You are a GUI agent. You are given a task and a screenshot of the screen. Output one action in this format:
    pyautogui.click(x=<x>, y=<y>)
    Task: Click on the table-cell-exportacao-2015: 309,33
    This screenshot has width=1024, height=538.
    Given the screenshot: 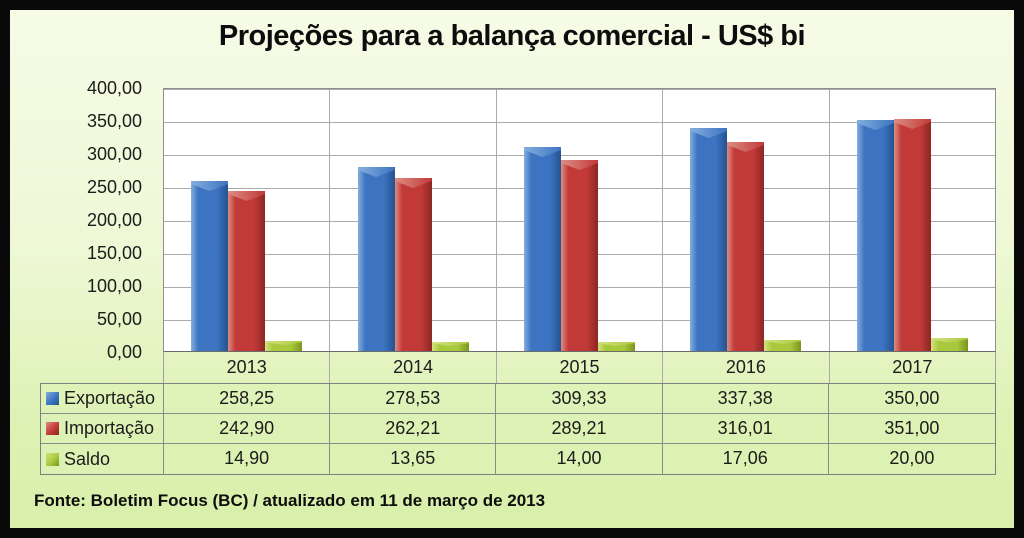 What is the action you would take?
    pyautogui.click(x=579, y=399)
    